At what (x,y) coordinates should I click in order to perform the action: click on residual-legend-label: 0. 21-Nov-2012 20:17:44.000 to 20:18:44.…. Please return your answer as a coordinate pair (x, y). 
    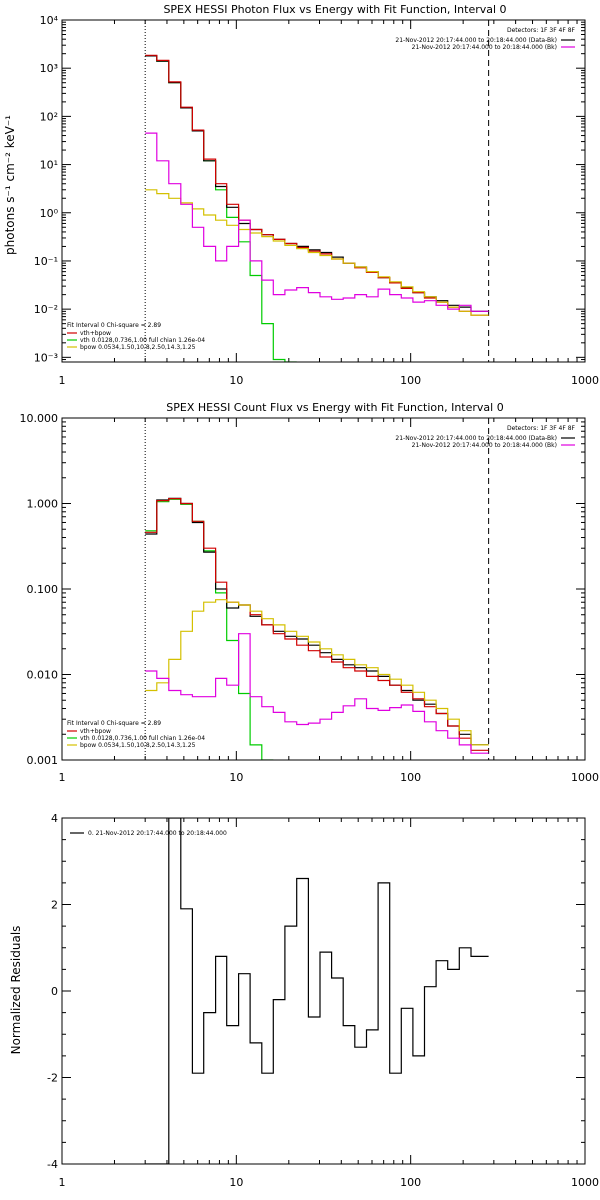
    Looking at the image, I should click on (157, 833).